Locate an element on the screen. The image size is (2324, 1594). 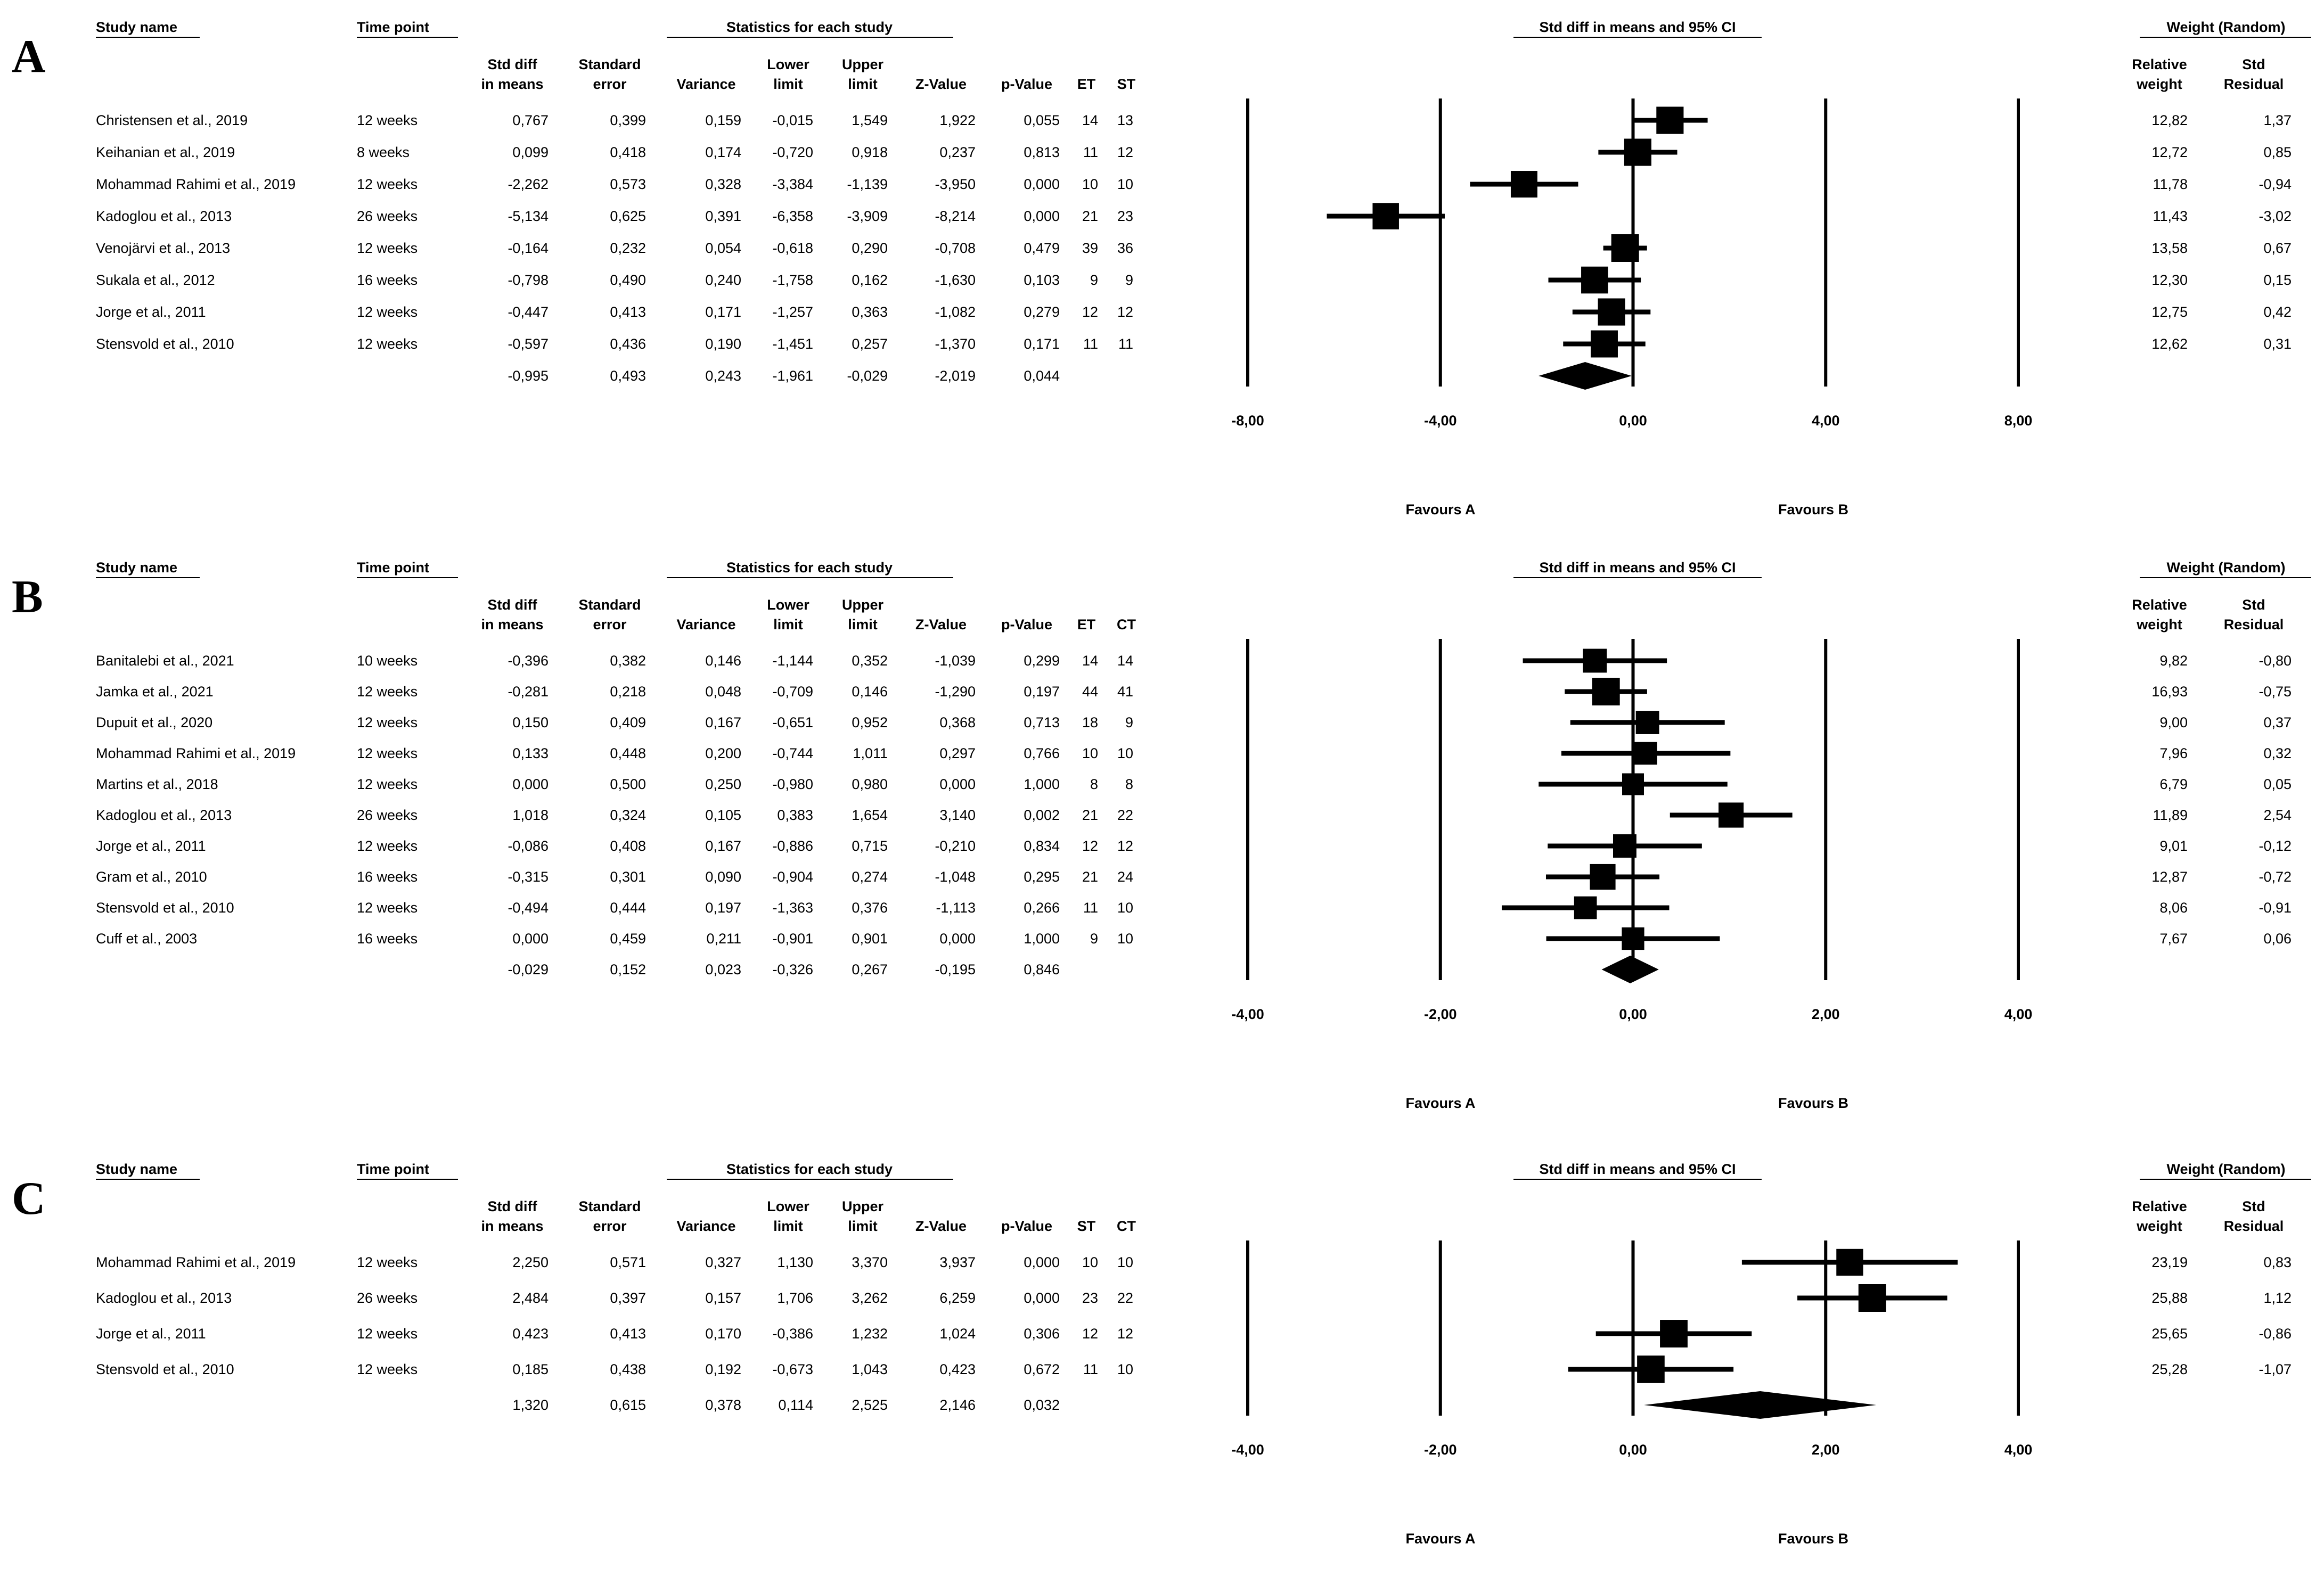
summary-upper-limit: 0,267 is located at coordinates (870, 969).